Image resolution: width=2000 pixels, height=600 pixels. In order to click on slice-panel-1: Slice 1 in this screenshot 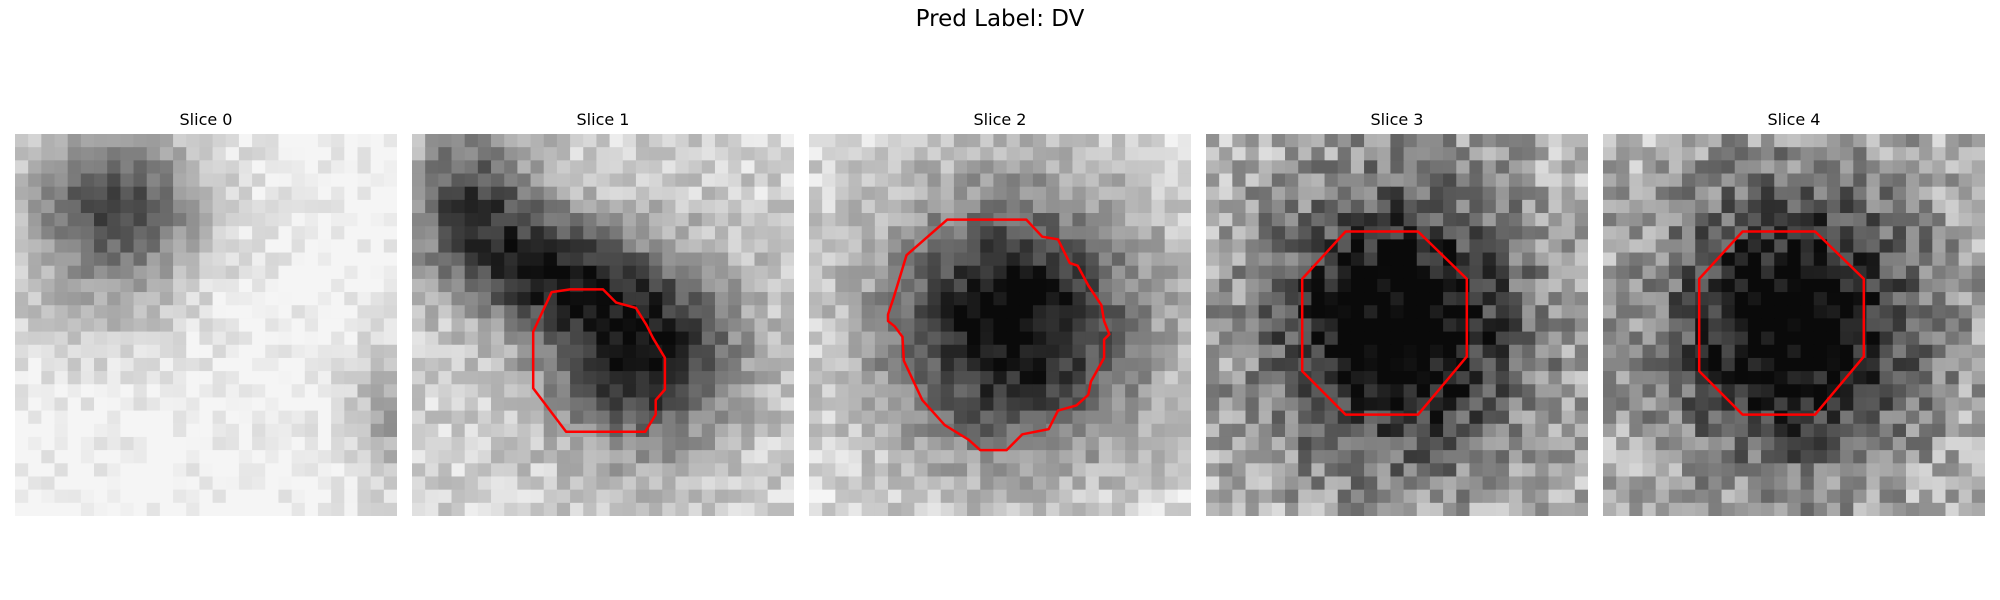, I will do `click(603, 312)`.